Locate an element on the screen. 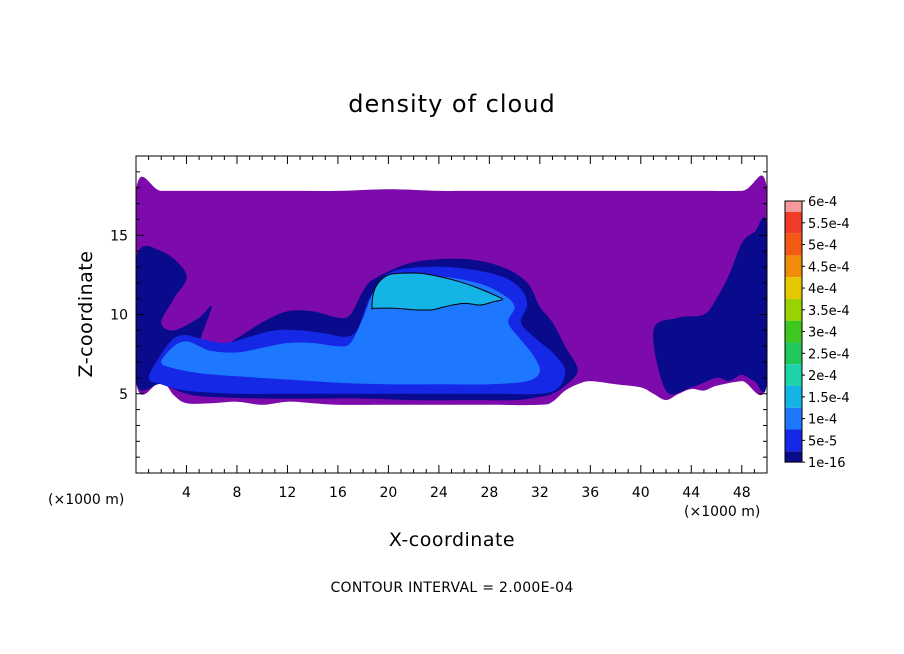  colorbar-label: 5.5e-4 is located at coordinates (829, 224).